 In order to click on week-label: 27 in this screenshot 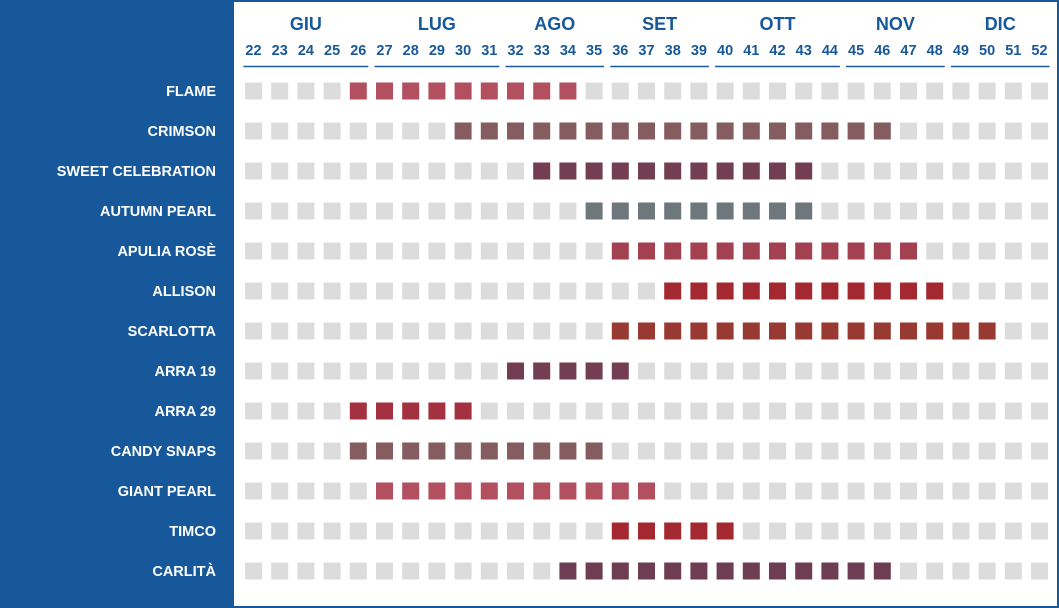, I will do `click(384, 51)`.